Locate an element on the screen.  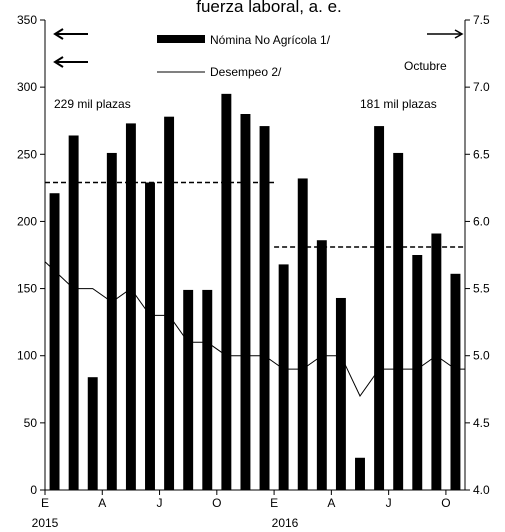
right-axis-ticks: 4.0 4.5 5.0 5.5 6.0 6.5 7.0 7.5 is located at coordinates (477, 255).